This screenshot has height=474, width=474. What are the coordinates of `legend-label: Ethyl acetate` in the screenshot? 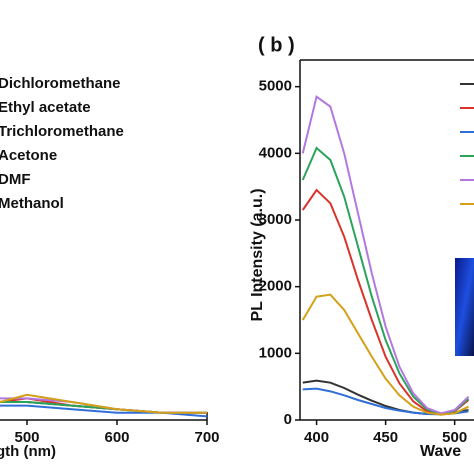 It's located at (45, 107).